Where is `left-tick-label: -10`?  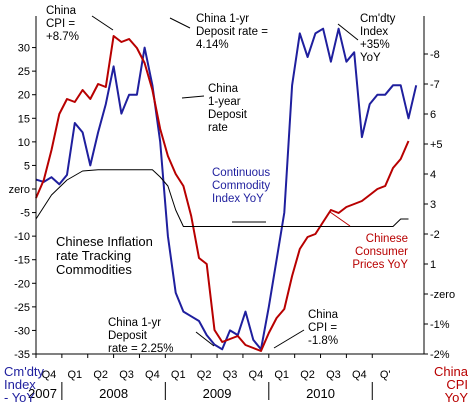 left-tick-label: -10 is located at coordinates (22, 237).